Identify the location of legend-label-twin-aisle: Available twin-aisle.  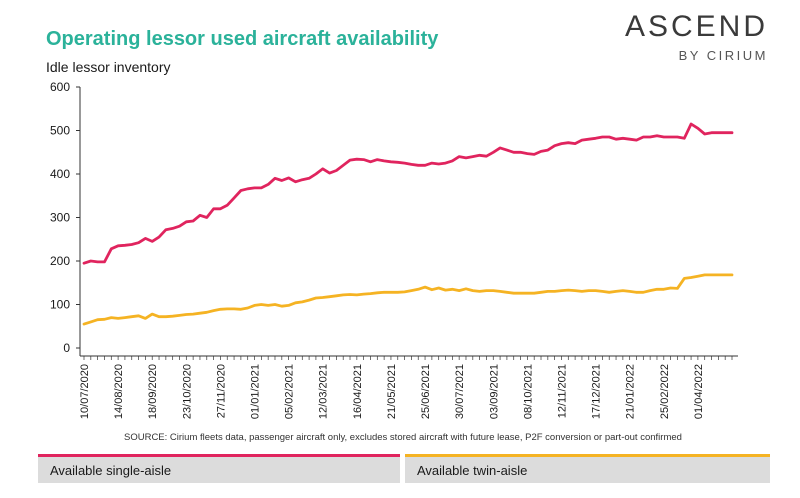
(472, 470).